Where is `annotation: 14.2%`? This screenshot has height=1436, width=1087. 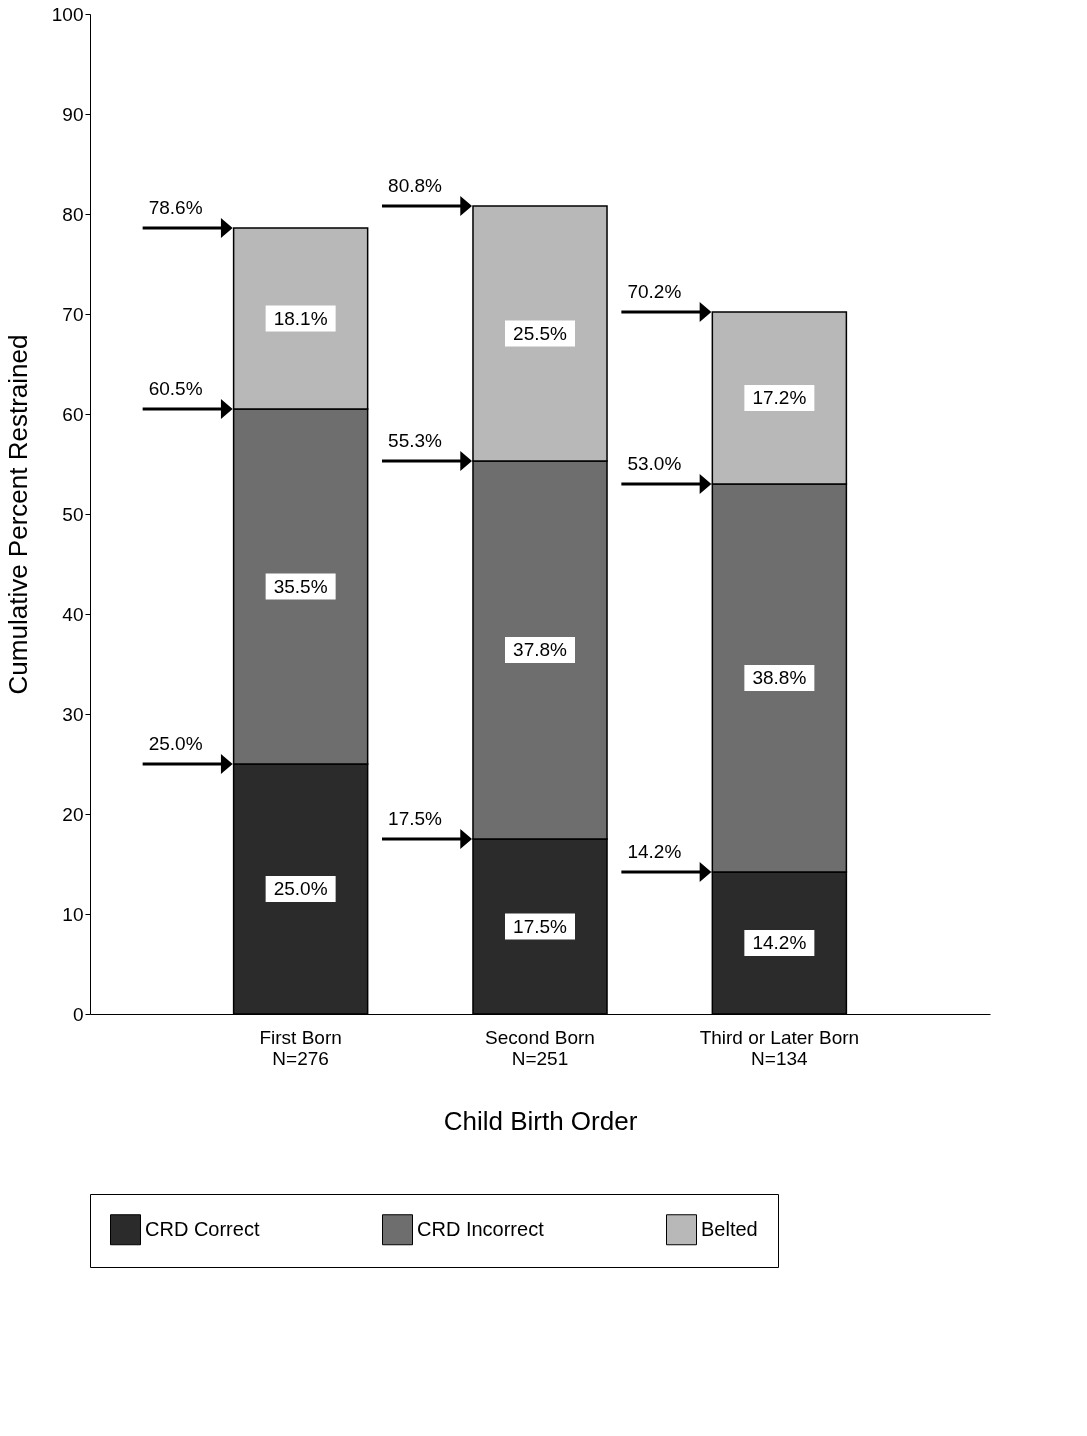 annotation: 14.2% is located at coordinates (654, 851).